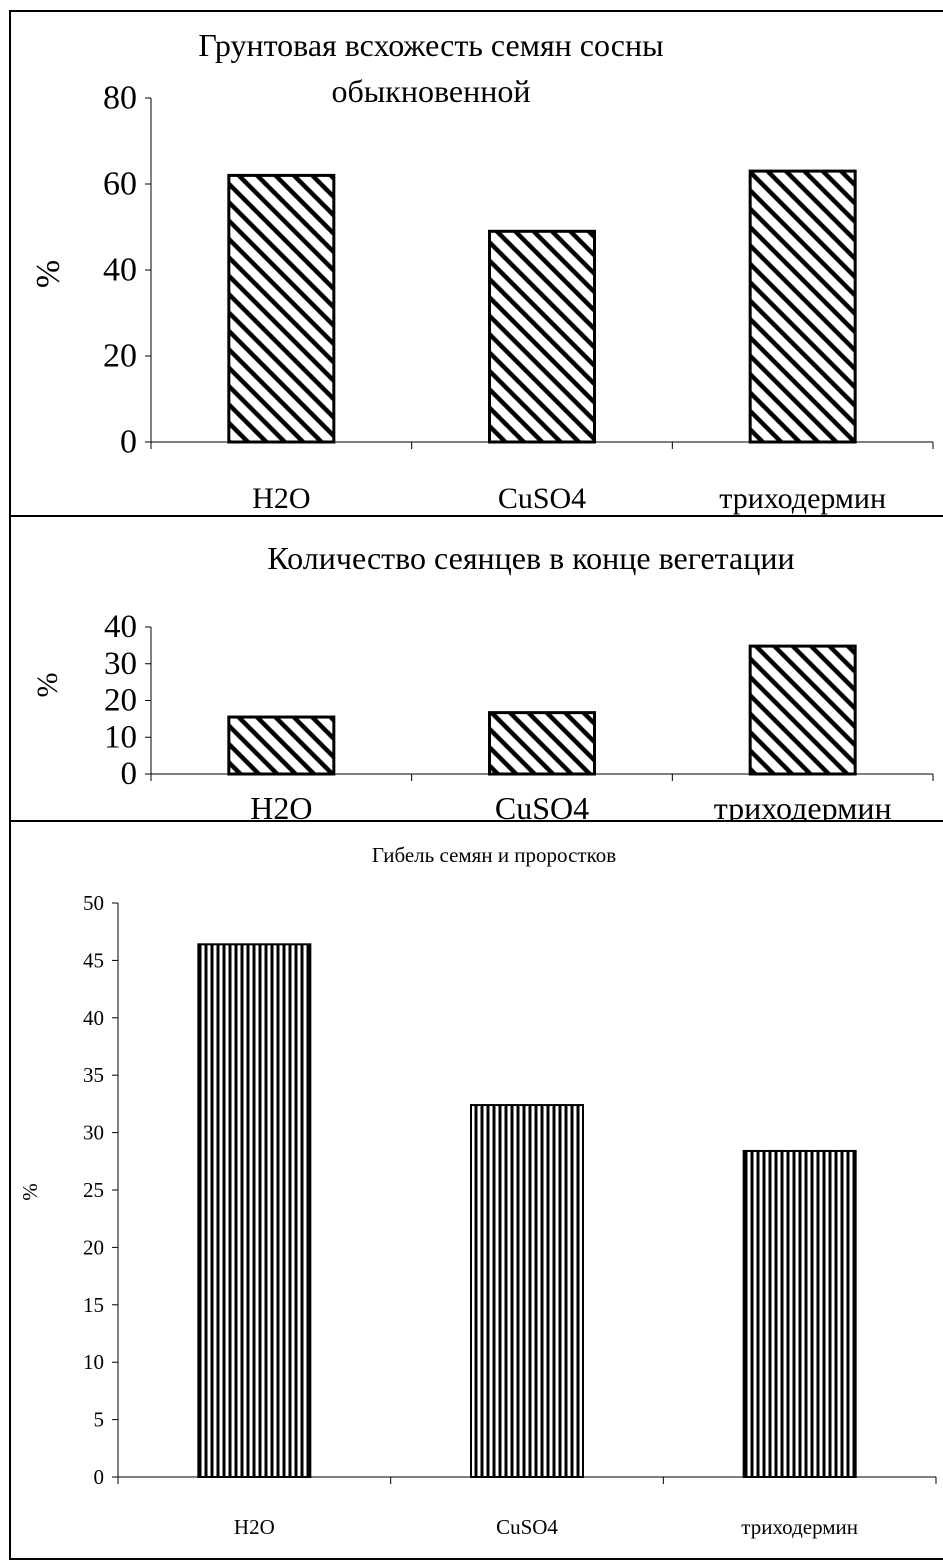  What do you see at coordinates (99, 1420) in the screenshot?
I see `y-tick-label: 5` at bounding box center [99, 1420].